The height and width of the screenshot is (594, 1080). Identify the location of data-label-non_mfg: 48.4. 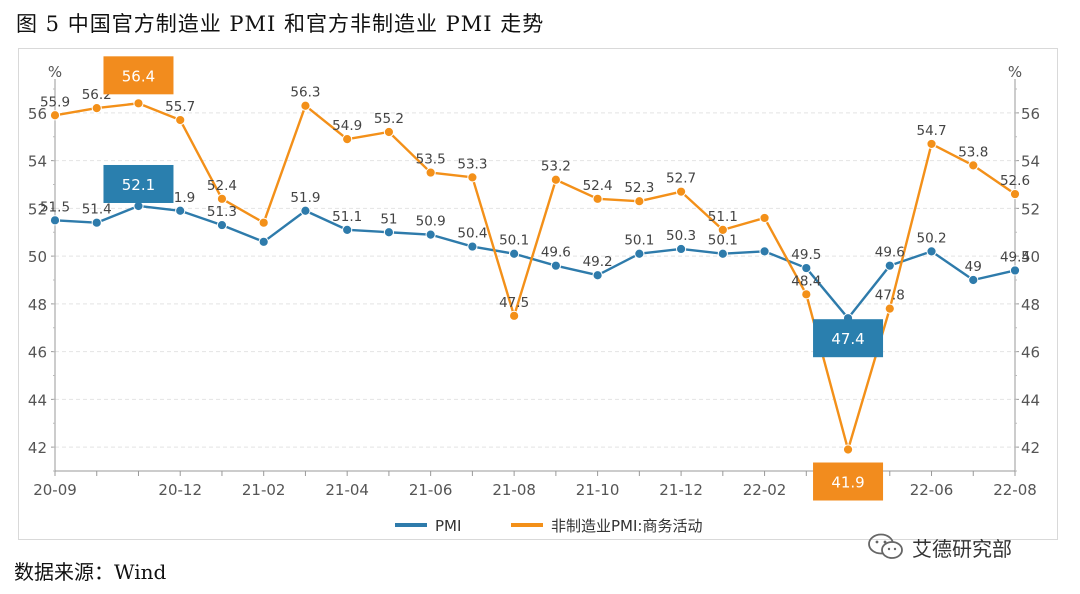
(806, 281).